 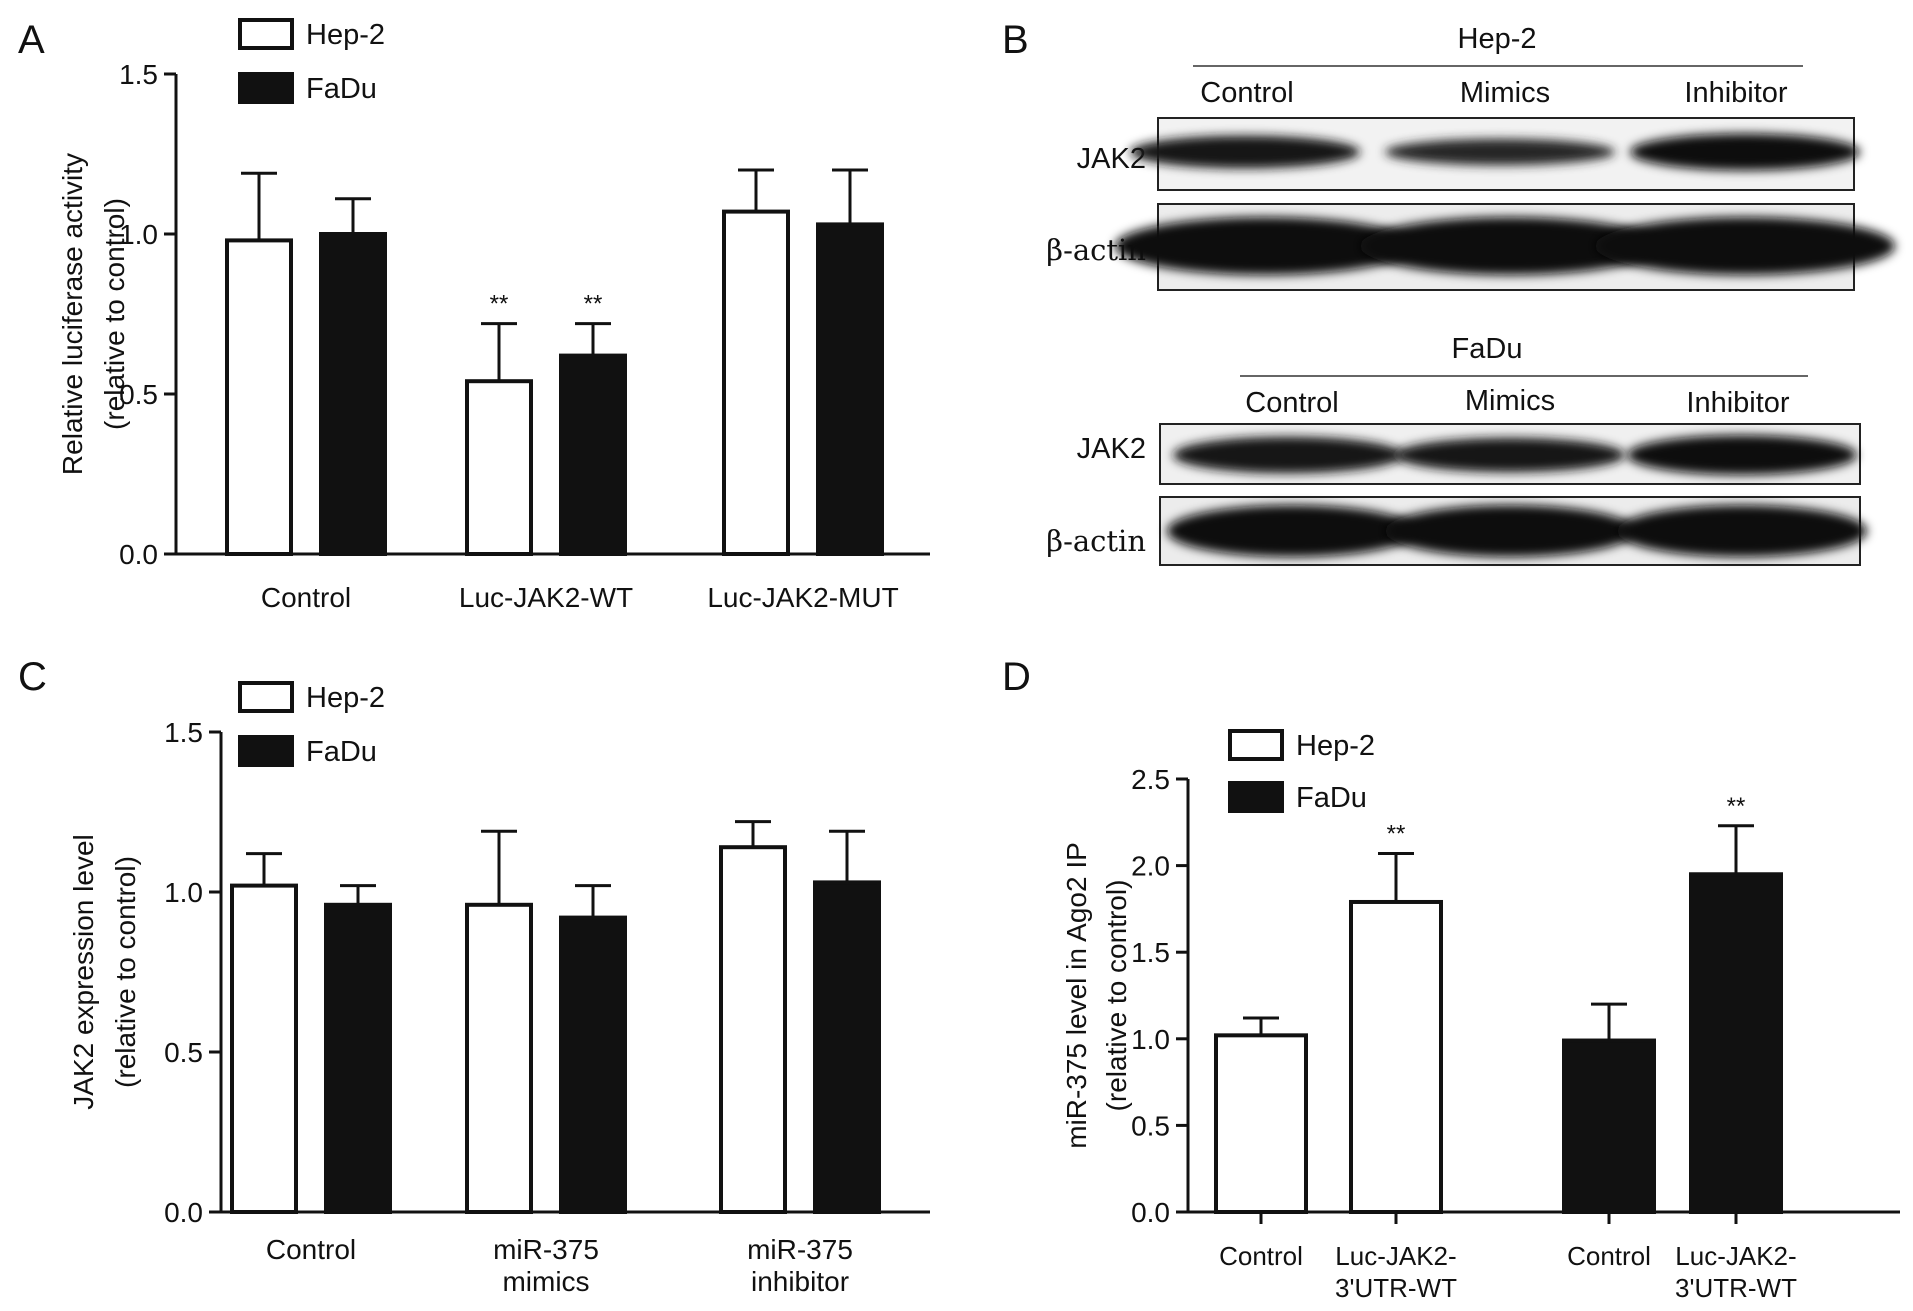 What do you see at coordinates (1247, 93) in the screenshot?
I see `lane-label-hep2-control: Control` at bounding box center [1247, 93].